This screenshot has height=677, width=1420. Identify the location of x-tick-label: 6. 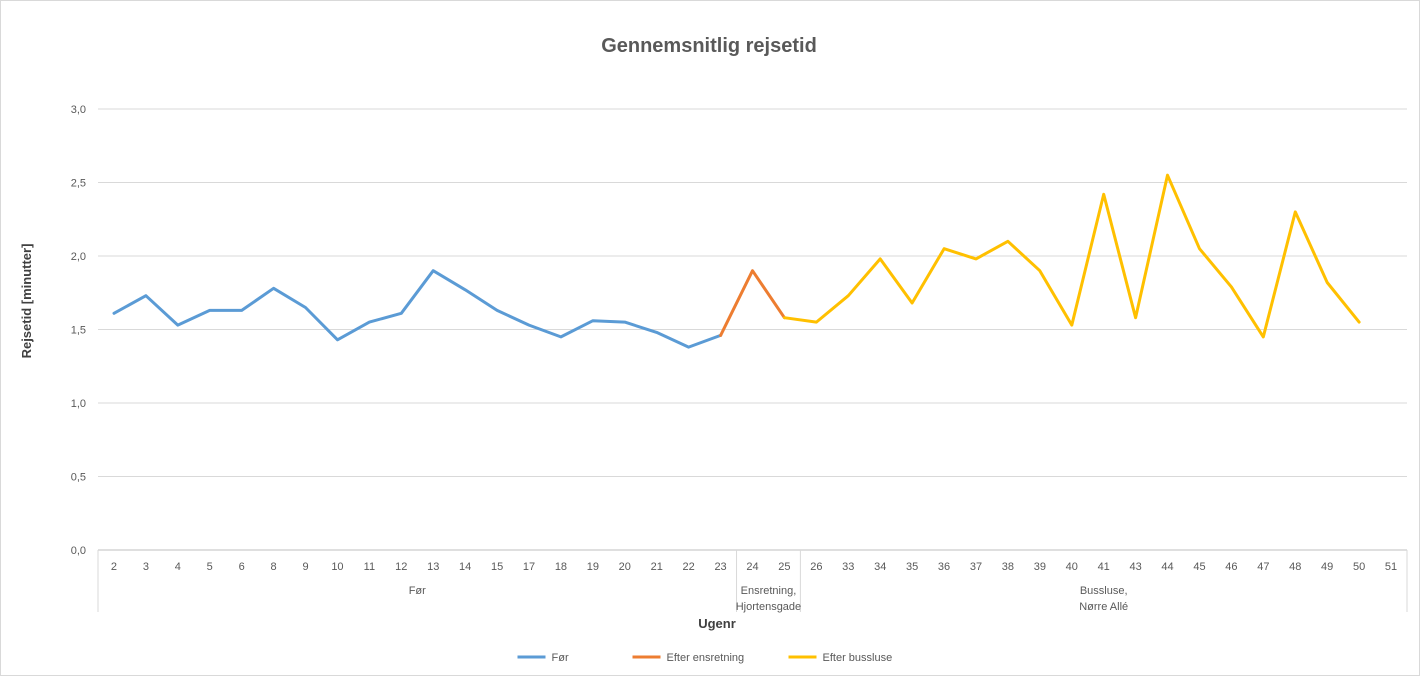
(242, 567).